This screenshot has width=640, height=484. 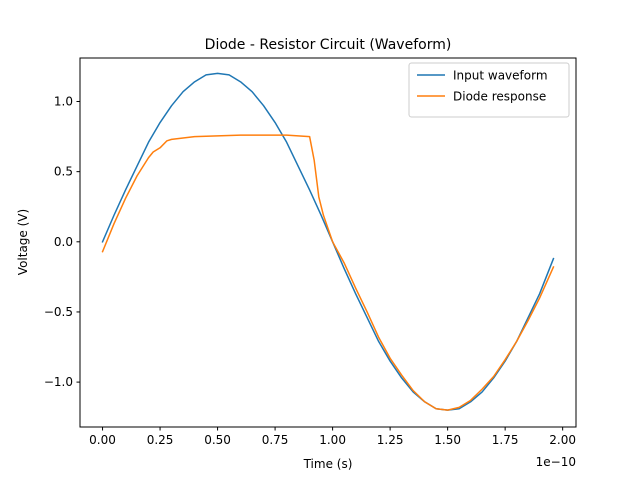 I want to click on y-axis-label: Voltage (V), so click(x=23, y=242).